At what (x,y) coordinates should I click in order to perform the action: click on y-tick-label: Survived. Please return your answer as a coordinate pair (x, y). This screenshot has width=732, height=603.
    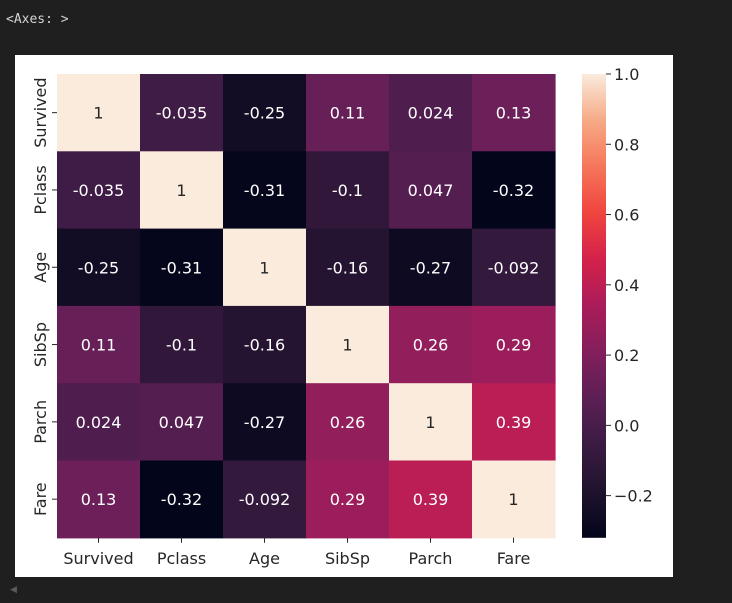
    Looking at the image, I should click on (40, 113).